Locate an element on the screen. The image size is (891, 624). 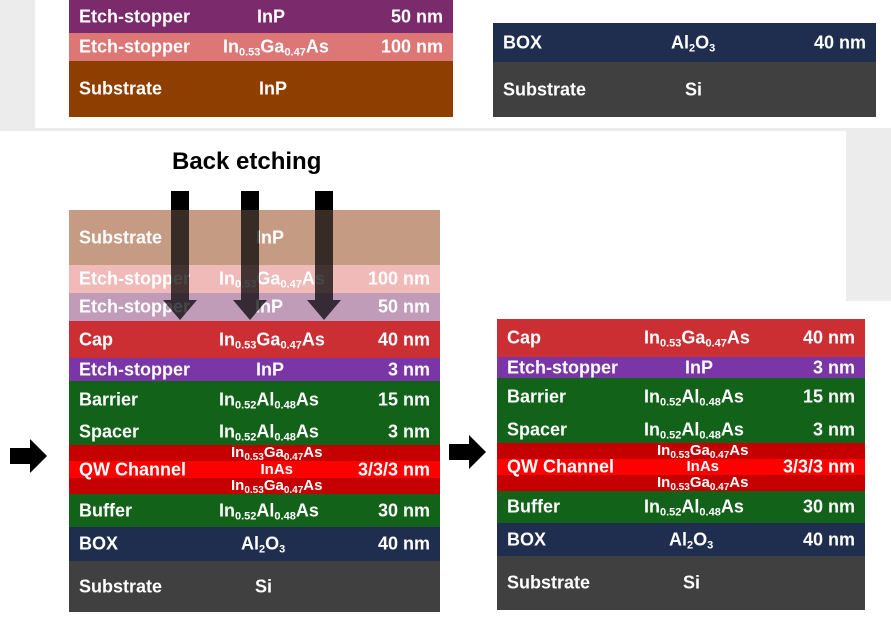
back-etching-title: Back etching is located at coordinates (247, 161).